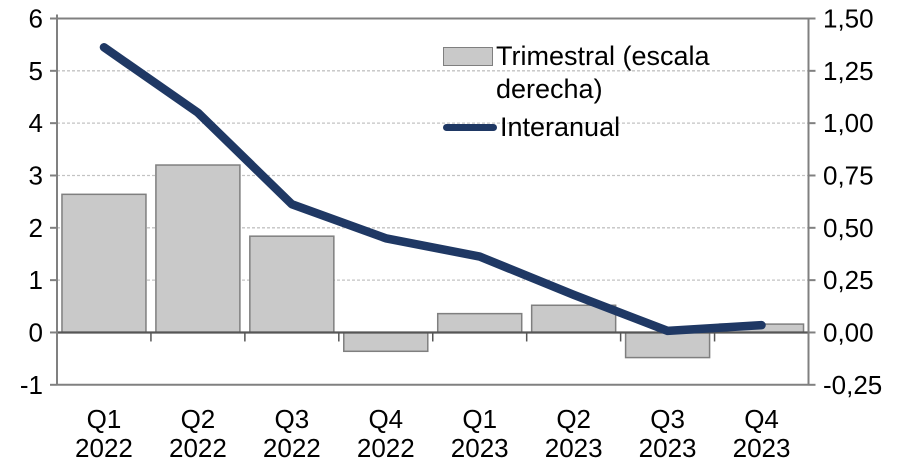  I want to click on right-axis-label: 1,50, so click(848, 19).